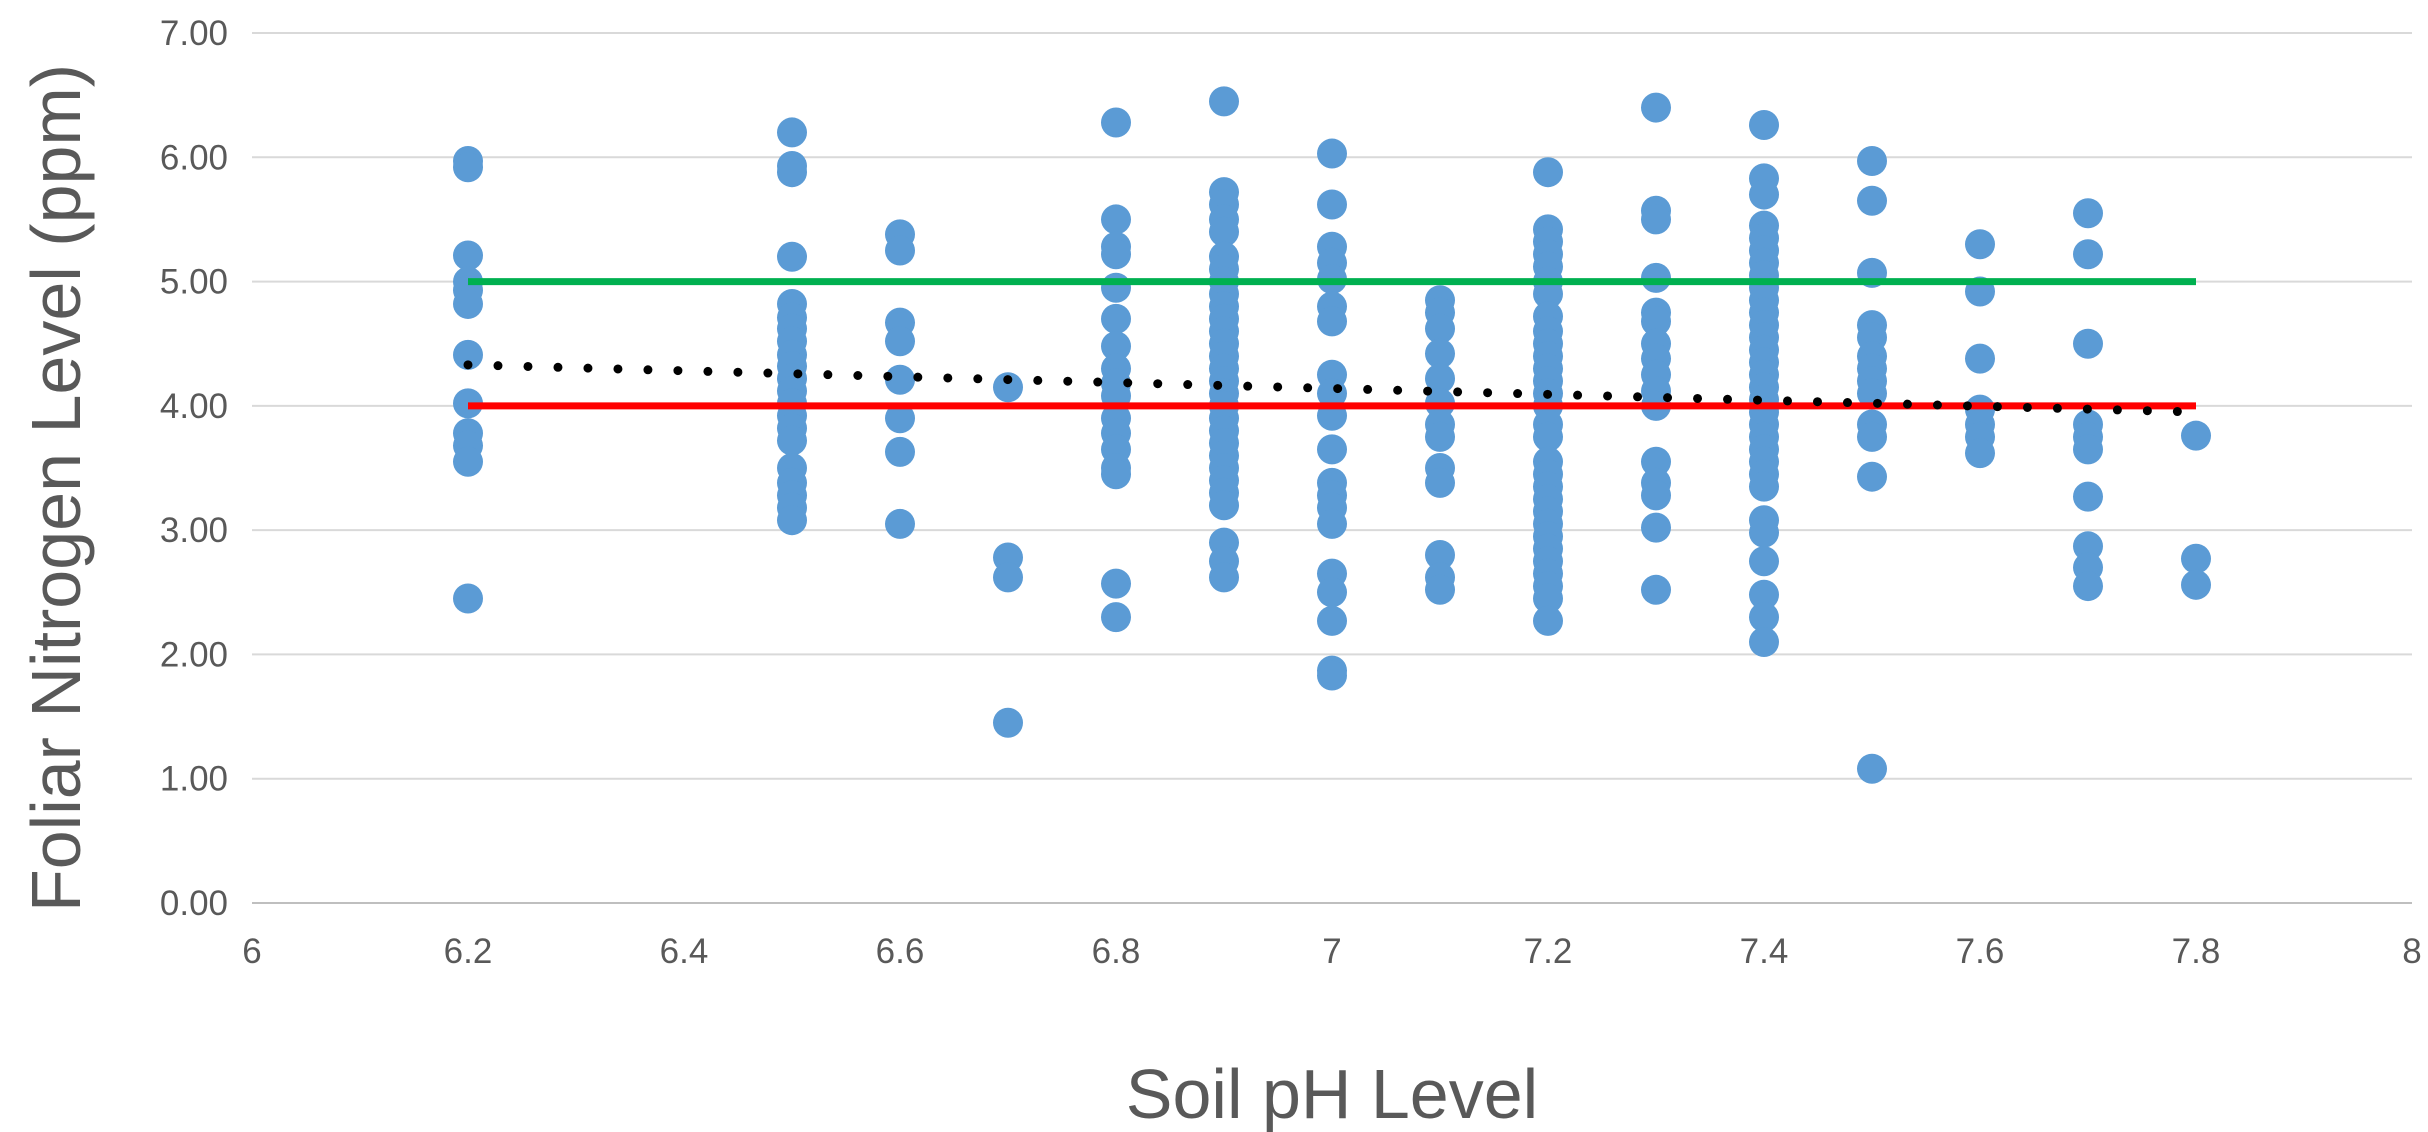 Image resolution: width=2428 pixels, height=1132 pixels. Describe the element at coordinates (1331, 951) in the screenshot. I see `x-tick-label: 7` at that location.